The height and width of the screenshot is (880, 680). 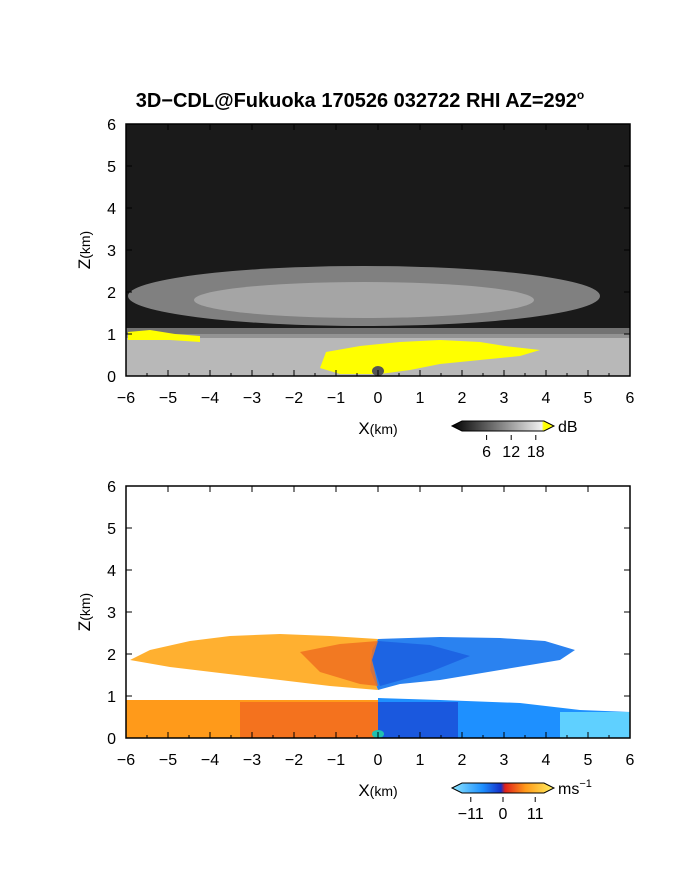 I want to click on velocity-y-tick-label: 3, so click(x=111, y=613).